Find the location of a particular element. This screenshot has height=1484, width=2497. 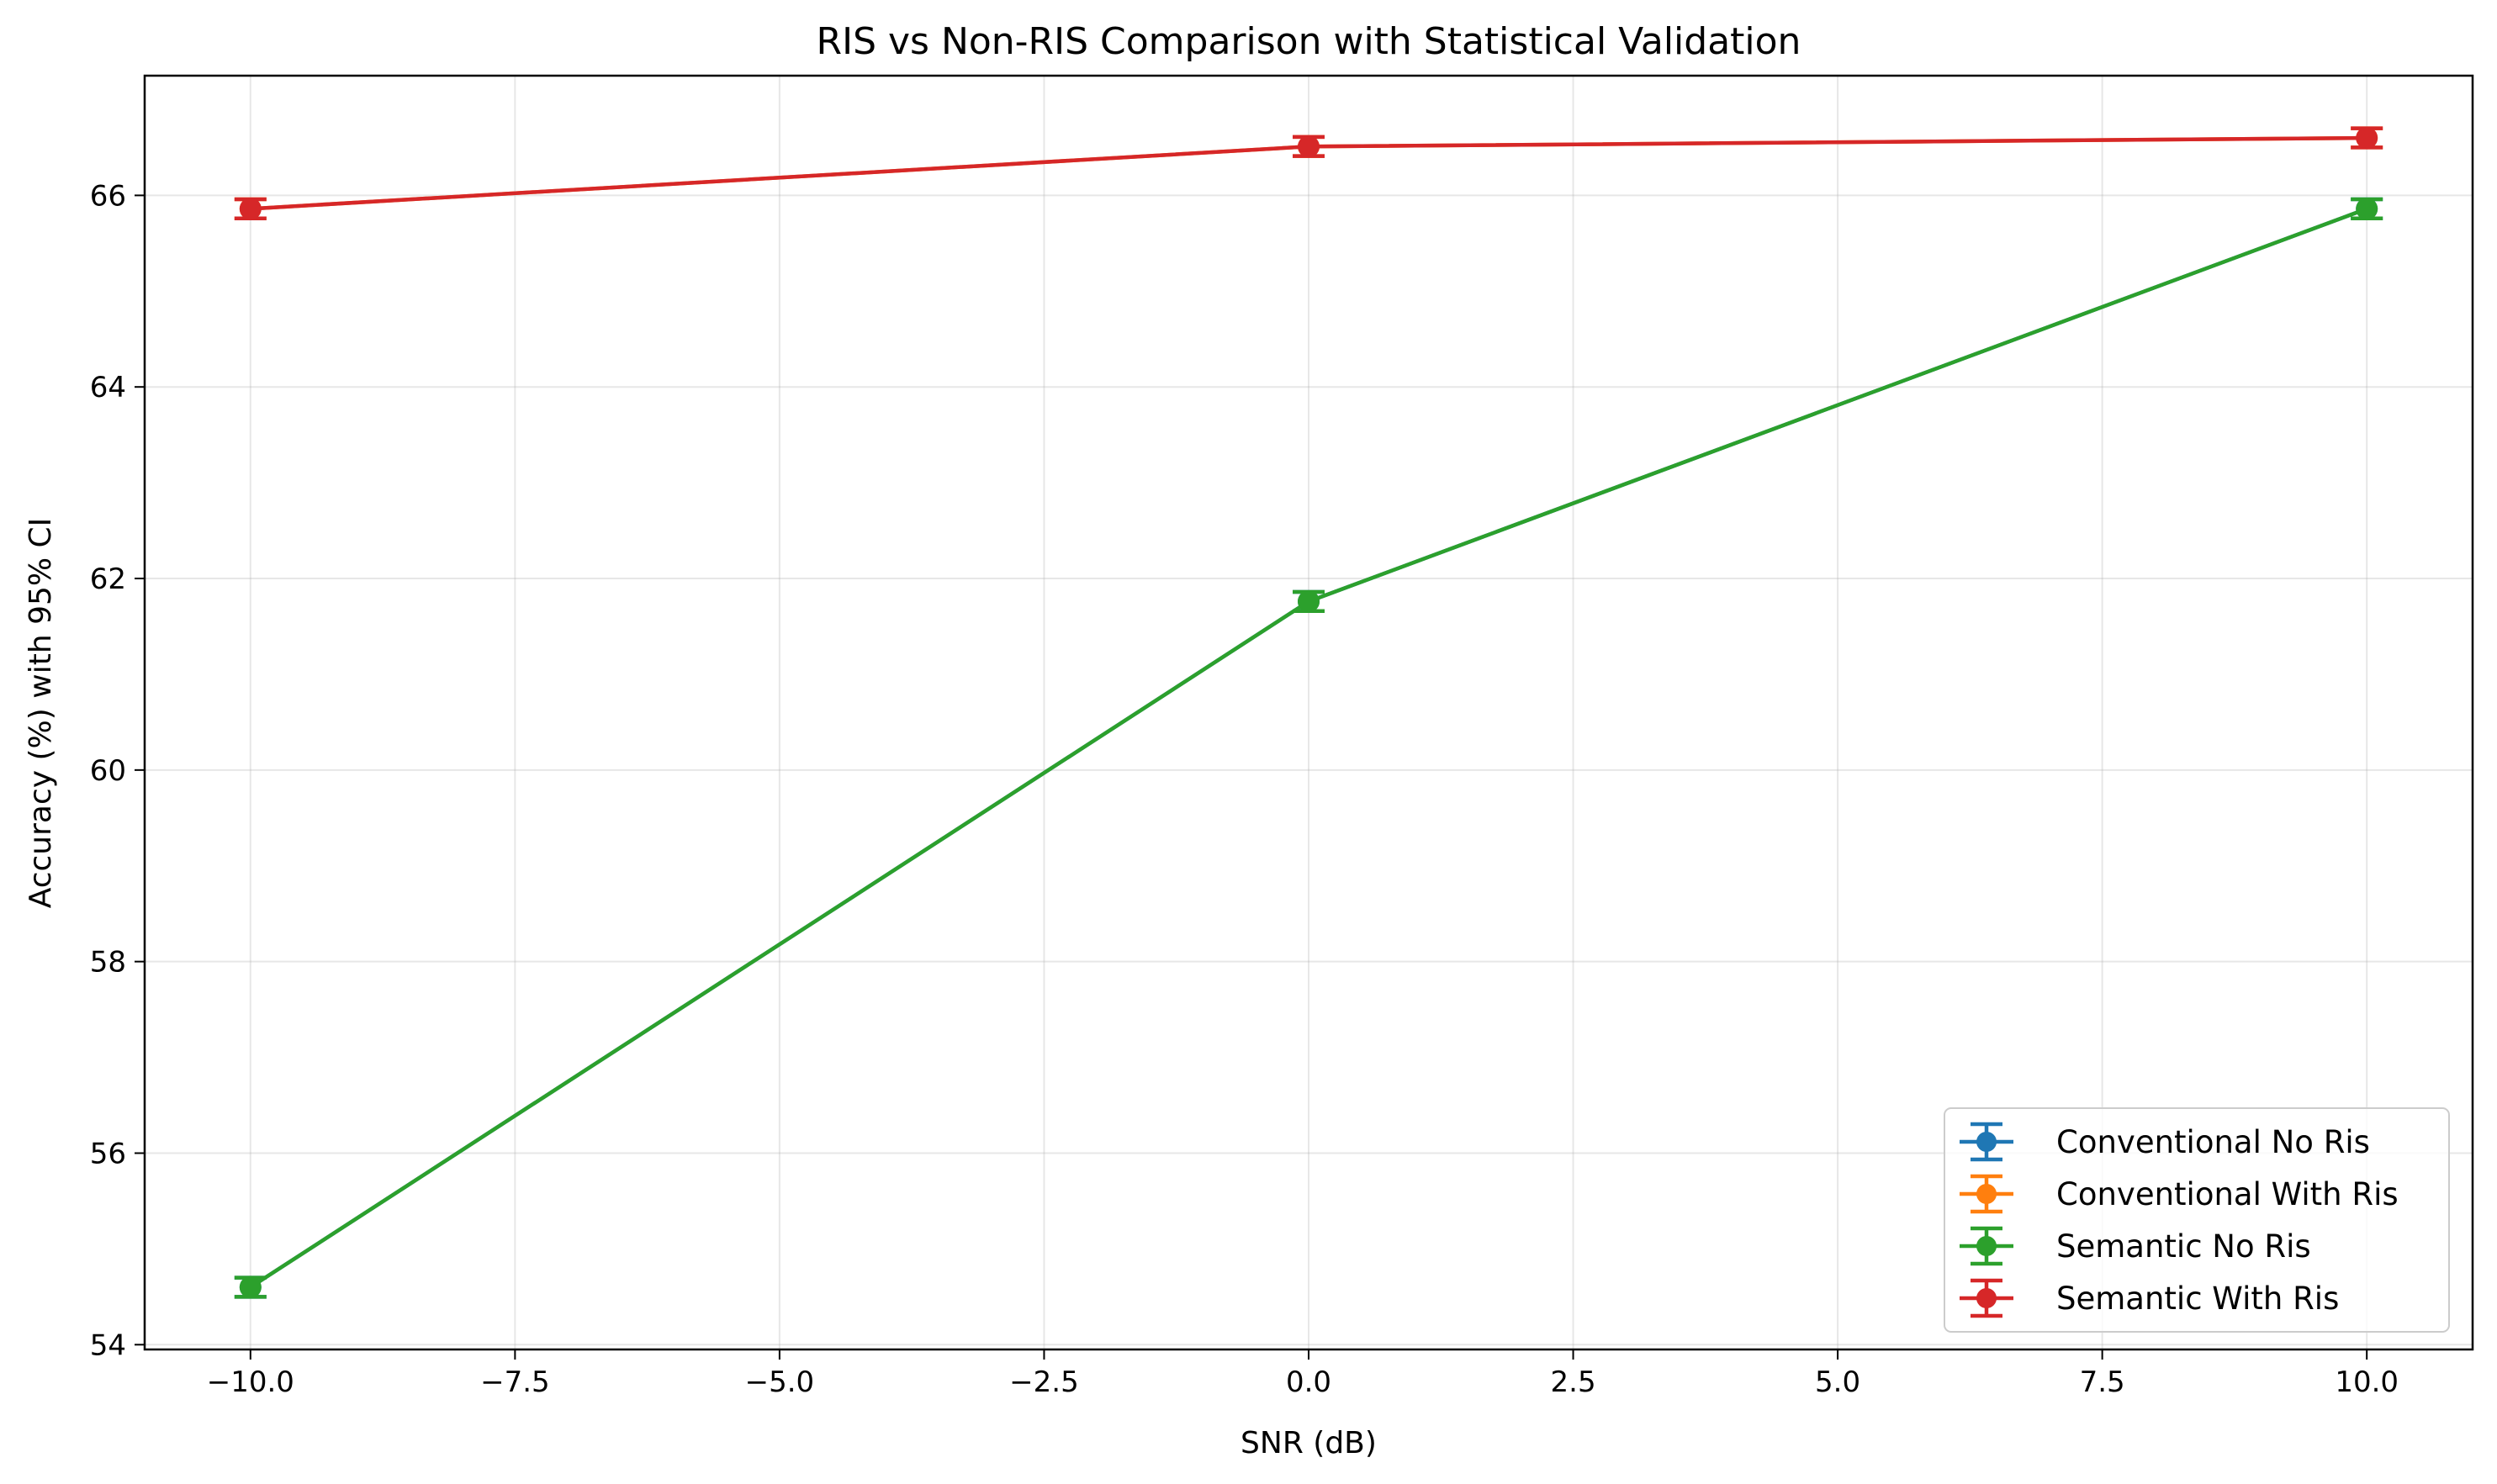

legend-box is located at coordinates (2197, 1220).